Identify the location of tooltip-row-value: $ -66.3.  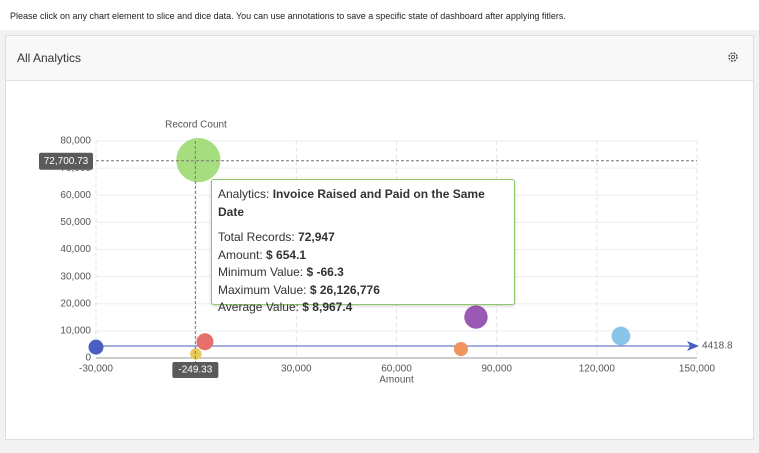
(325, 272).